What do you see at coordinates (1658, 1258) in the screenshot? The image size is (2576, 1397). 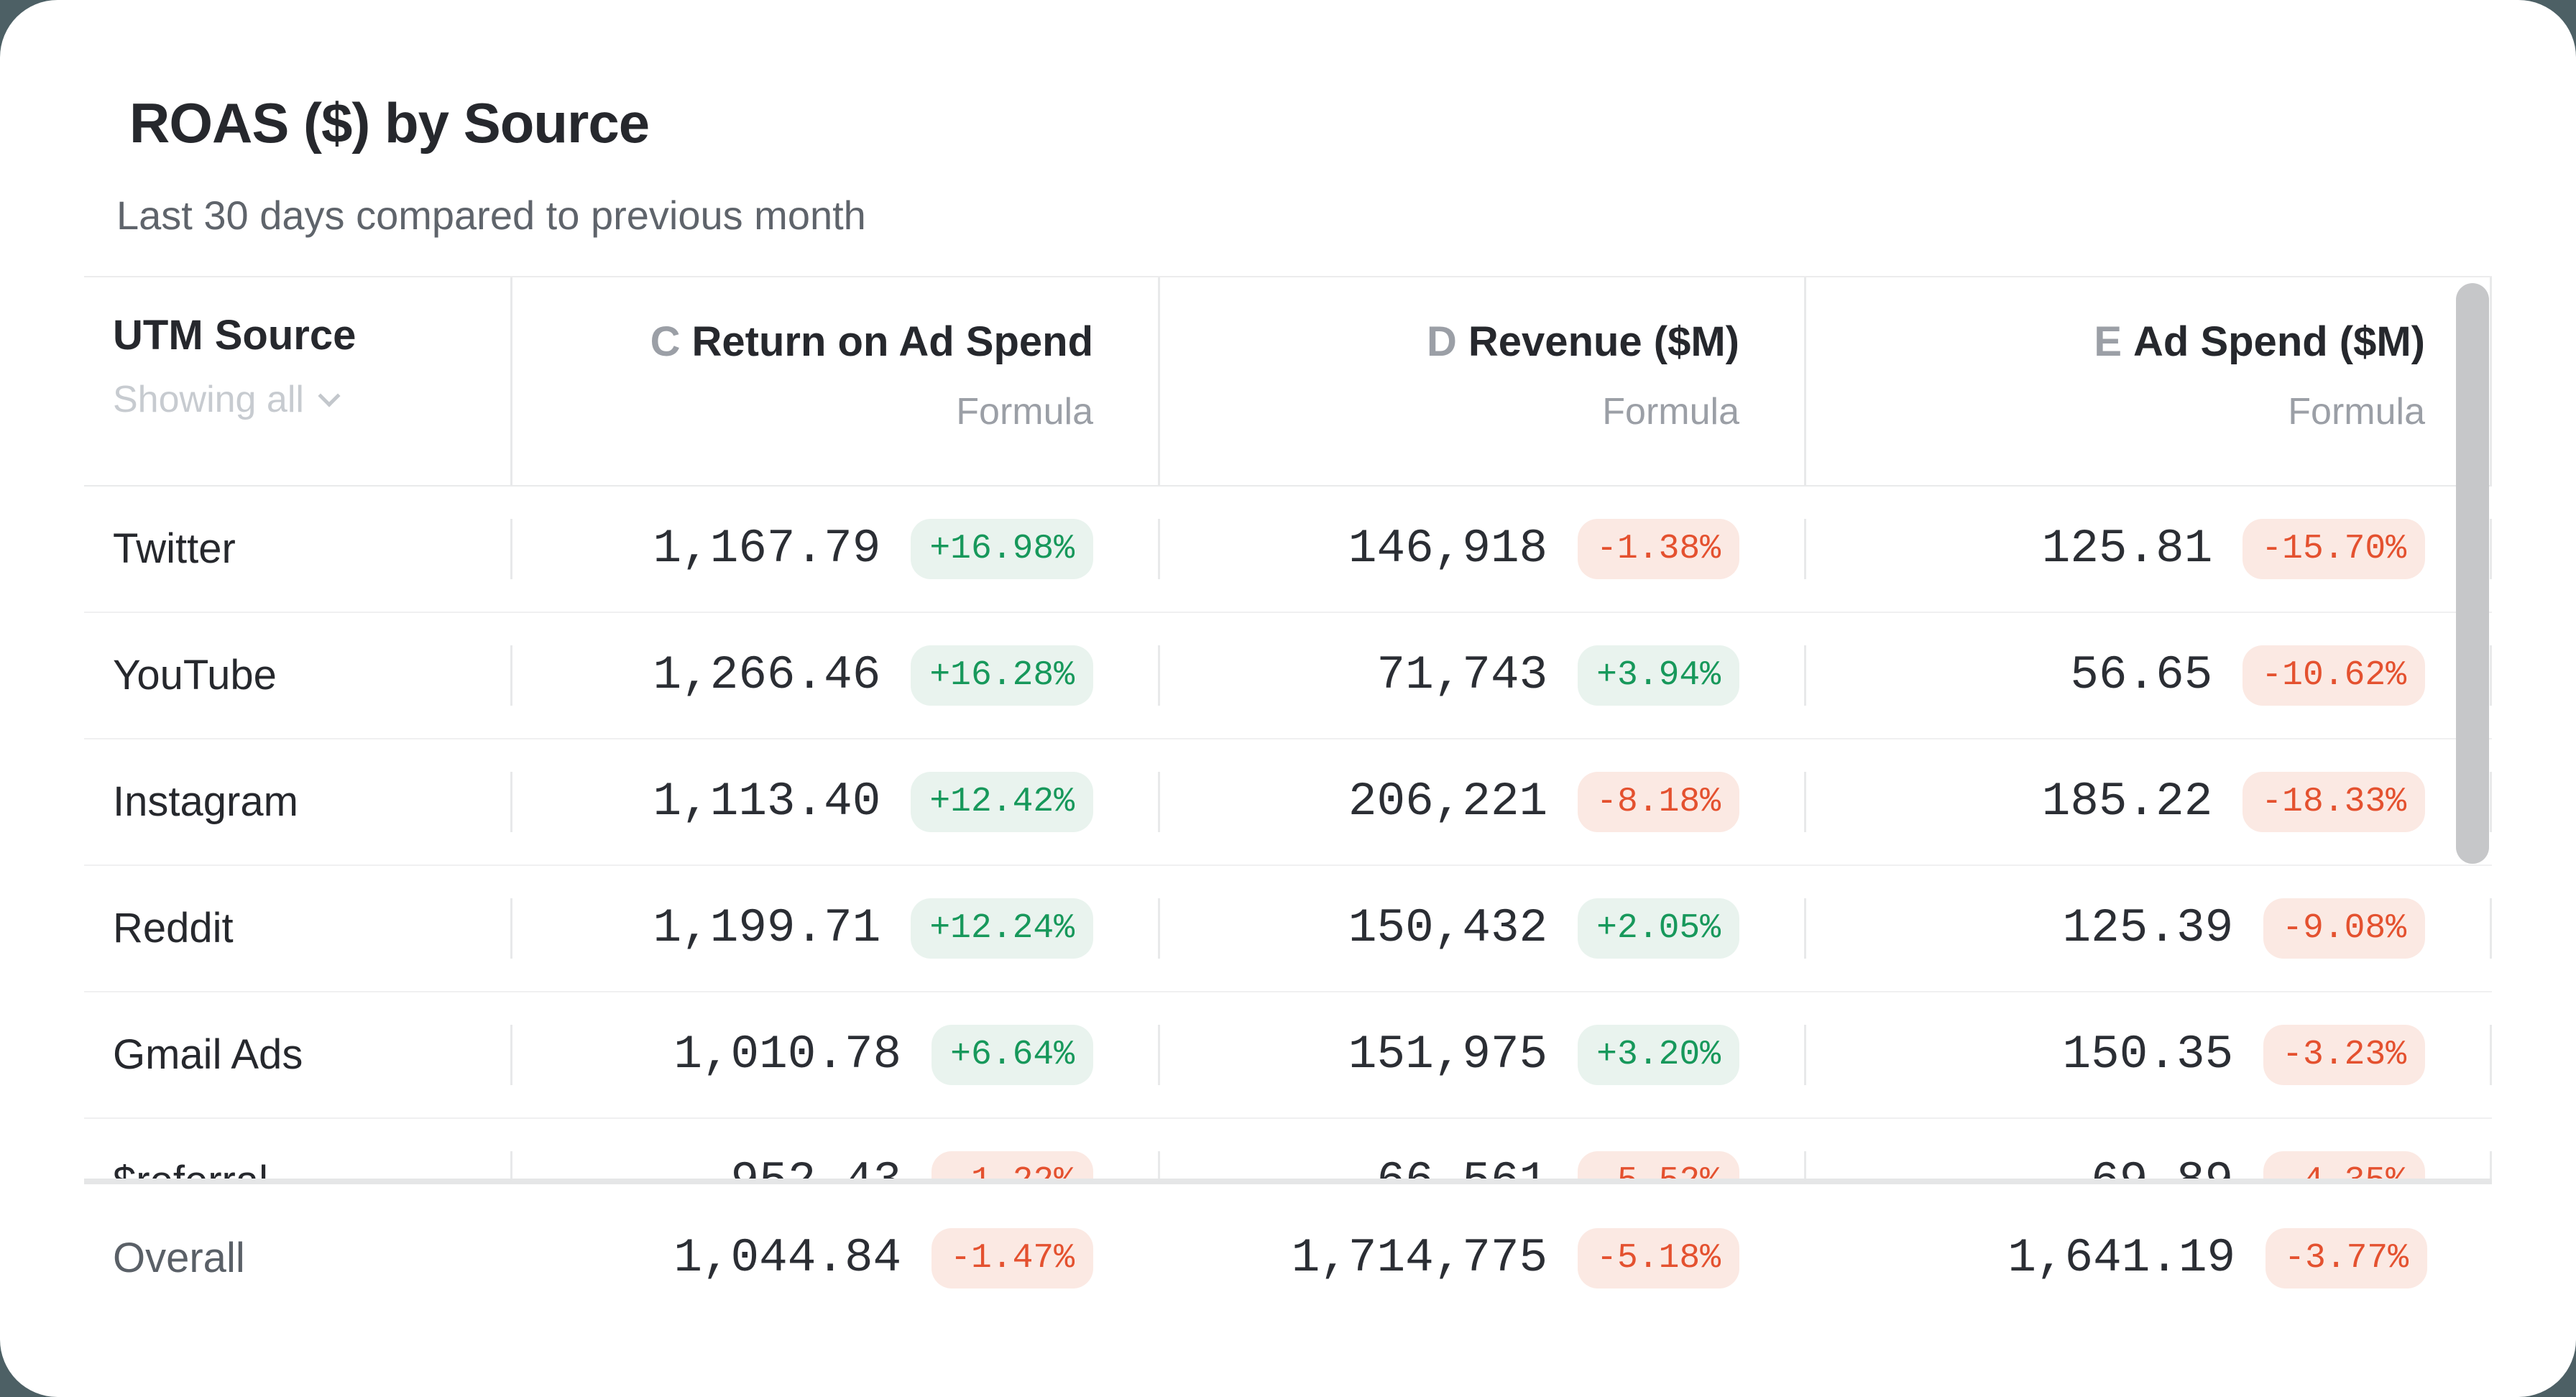 I see `delta-badge: -5.18%` at bounding box center [1658, 1258].